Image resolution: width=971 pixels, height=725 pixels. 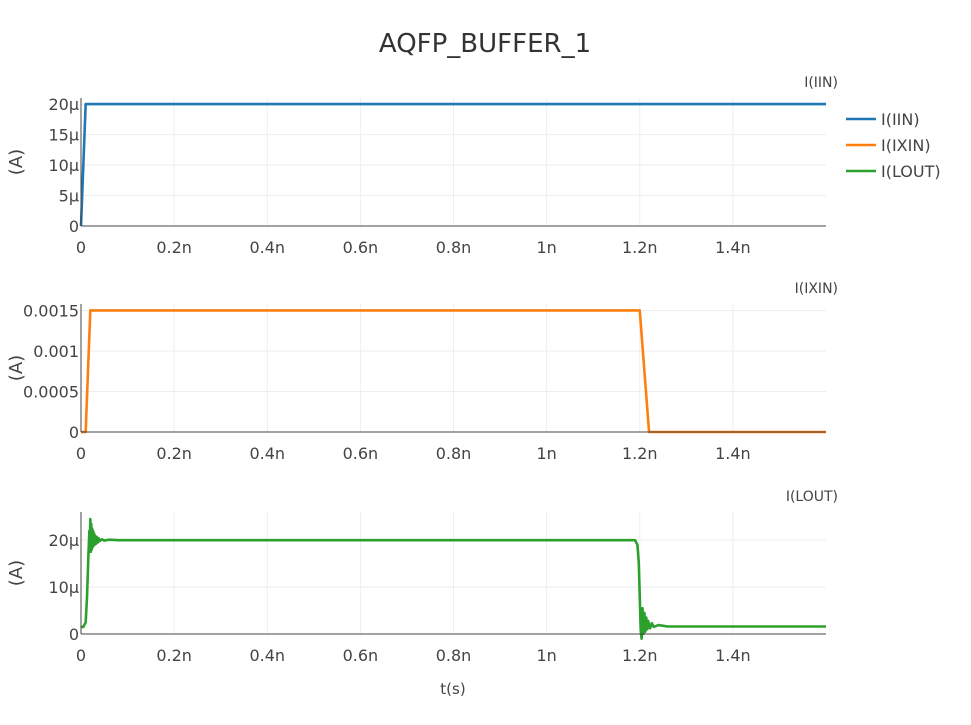 I want to click on legend-item: I(IIN), so click(x=883, y=119).